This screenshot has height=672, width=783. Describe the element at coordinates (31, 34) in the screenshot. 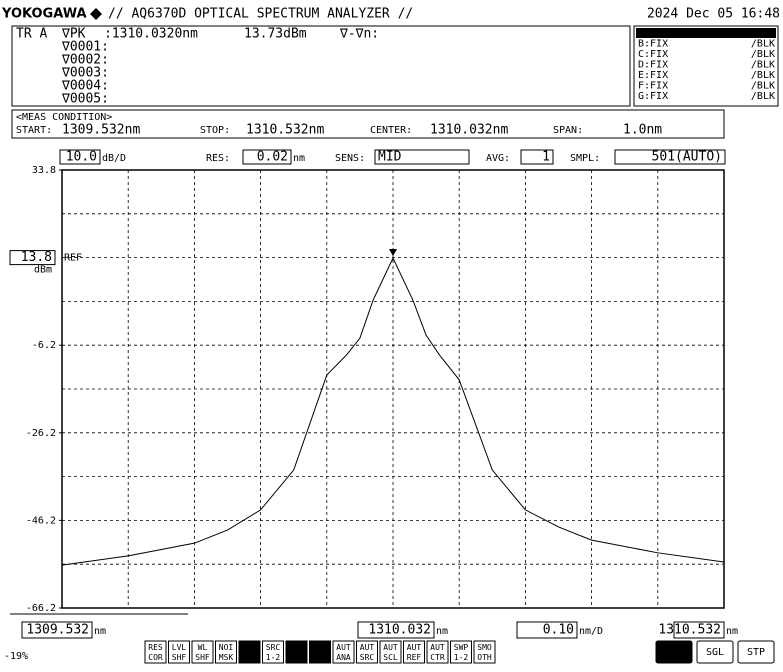

I see `trace-label: TR A` at that location.